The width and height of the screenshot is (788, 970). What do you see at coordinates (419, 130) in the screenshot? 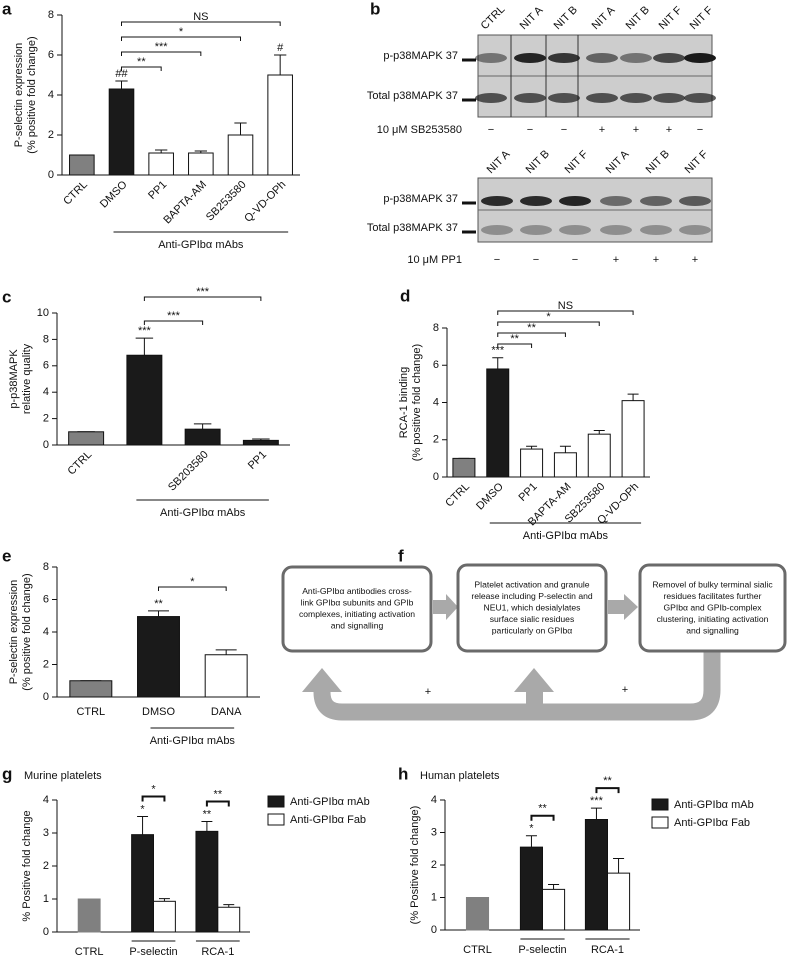
I see `treatment-label: 10 μM SB253580` at bounding box center [419, 130].